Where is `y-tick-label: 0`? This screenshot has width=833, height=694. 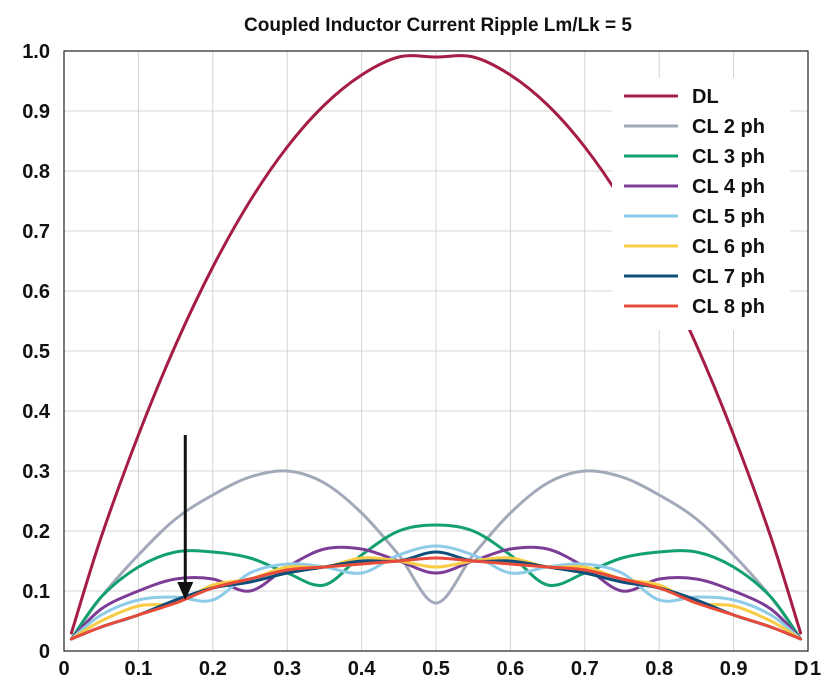 y-tick-label: 0 is located at coordinates (44, 652).